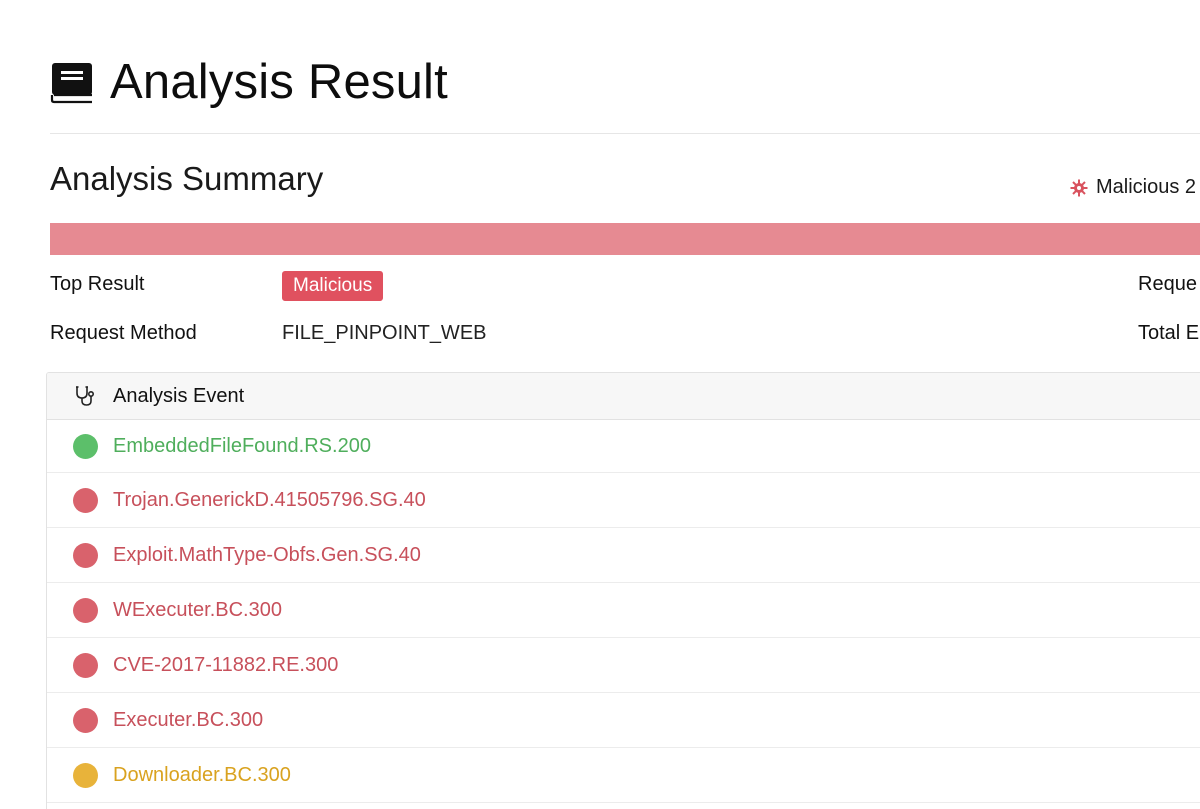 This screenshot has width=1200, height=809. What do you see at coordinates (85, 775) in the screenshot?
I see `status-dot-suspicious` at bounding box center [85, 775].